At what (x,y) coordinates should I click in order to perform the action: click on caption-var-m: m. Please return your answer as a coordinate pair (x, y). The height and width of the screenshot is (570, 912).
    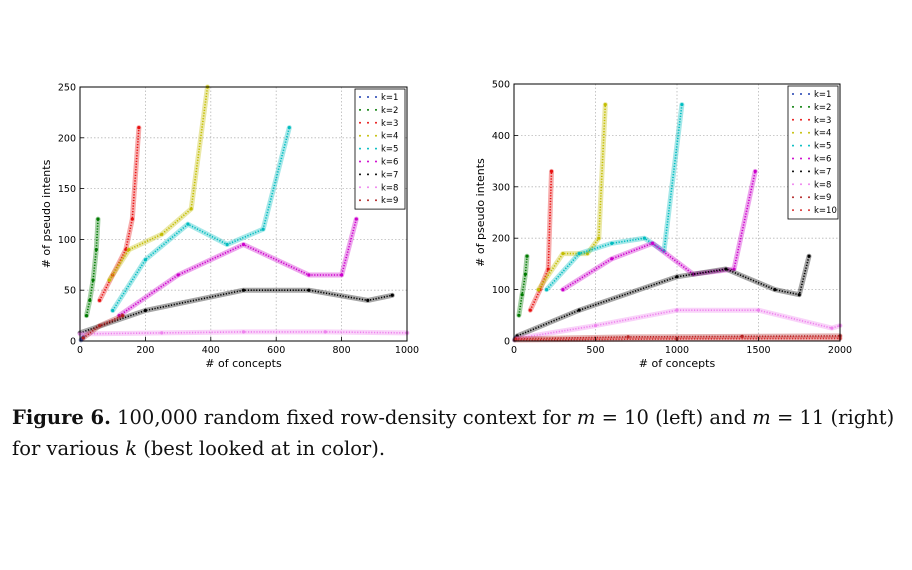
    Looking at the image, I should click on (586, 417).